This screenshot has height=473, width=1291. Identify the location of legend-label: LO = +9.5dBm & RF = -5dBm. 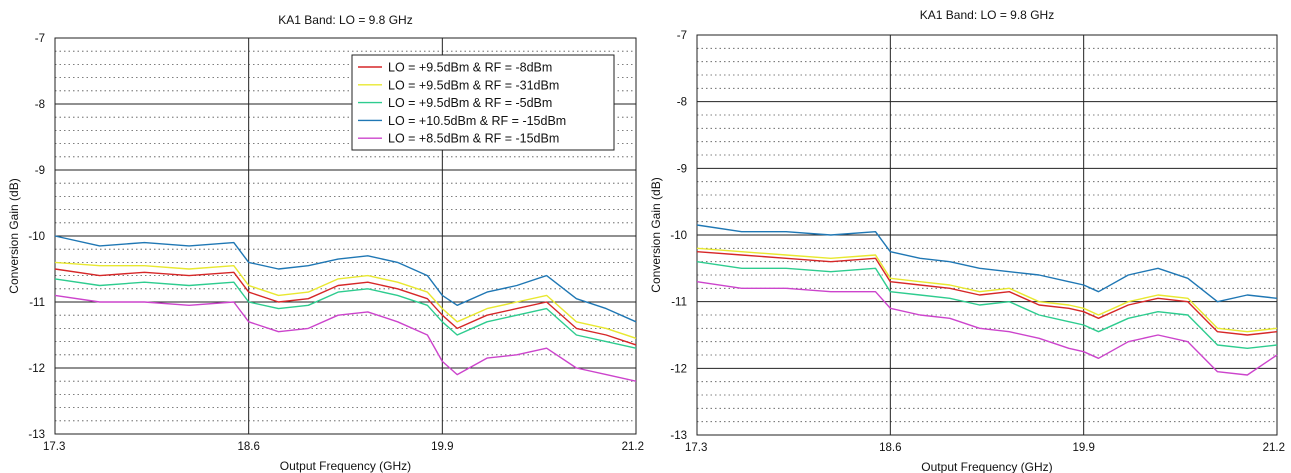
(470, 103).